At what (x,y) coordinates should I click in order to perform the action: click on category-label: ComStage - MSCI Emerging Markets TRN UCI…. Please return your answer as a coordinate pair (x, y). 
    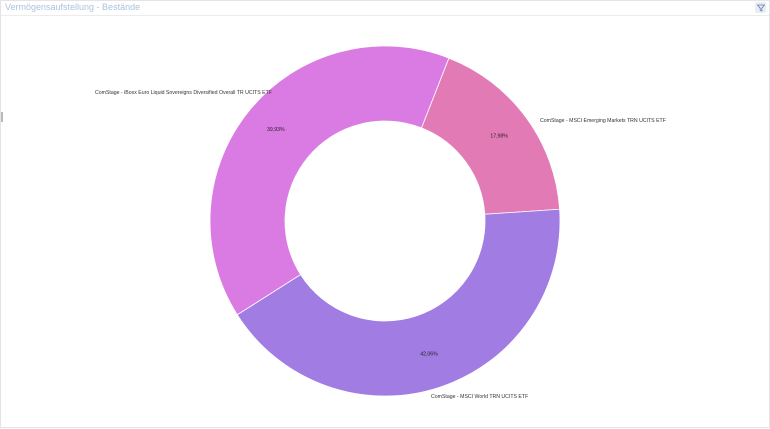
    Looking at the image, I should click on (603, 121).